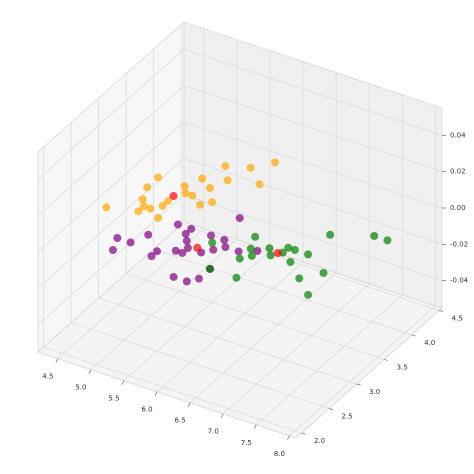 This screenshot has height=474, width=474. Describe the element at coordinates (180, 421) in the screenshot. I see `x-tick-label: 6.5` at that location.